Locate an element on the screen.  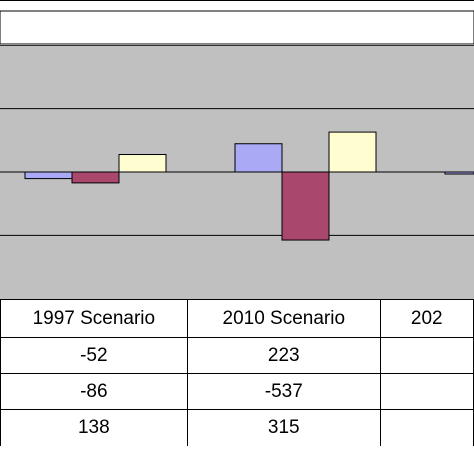
table-cell: -86 is located at coordinates (94, 391).